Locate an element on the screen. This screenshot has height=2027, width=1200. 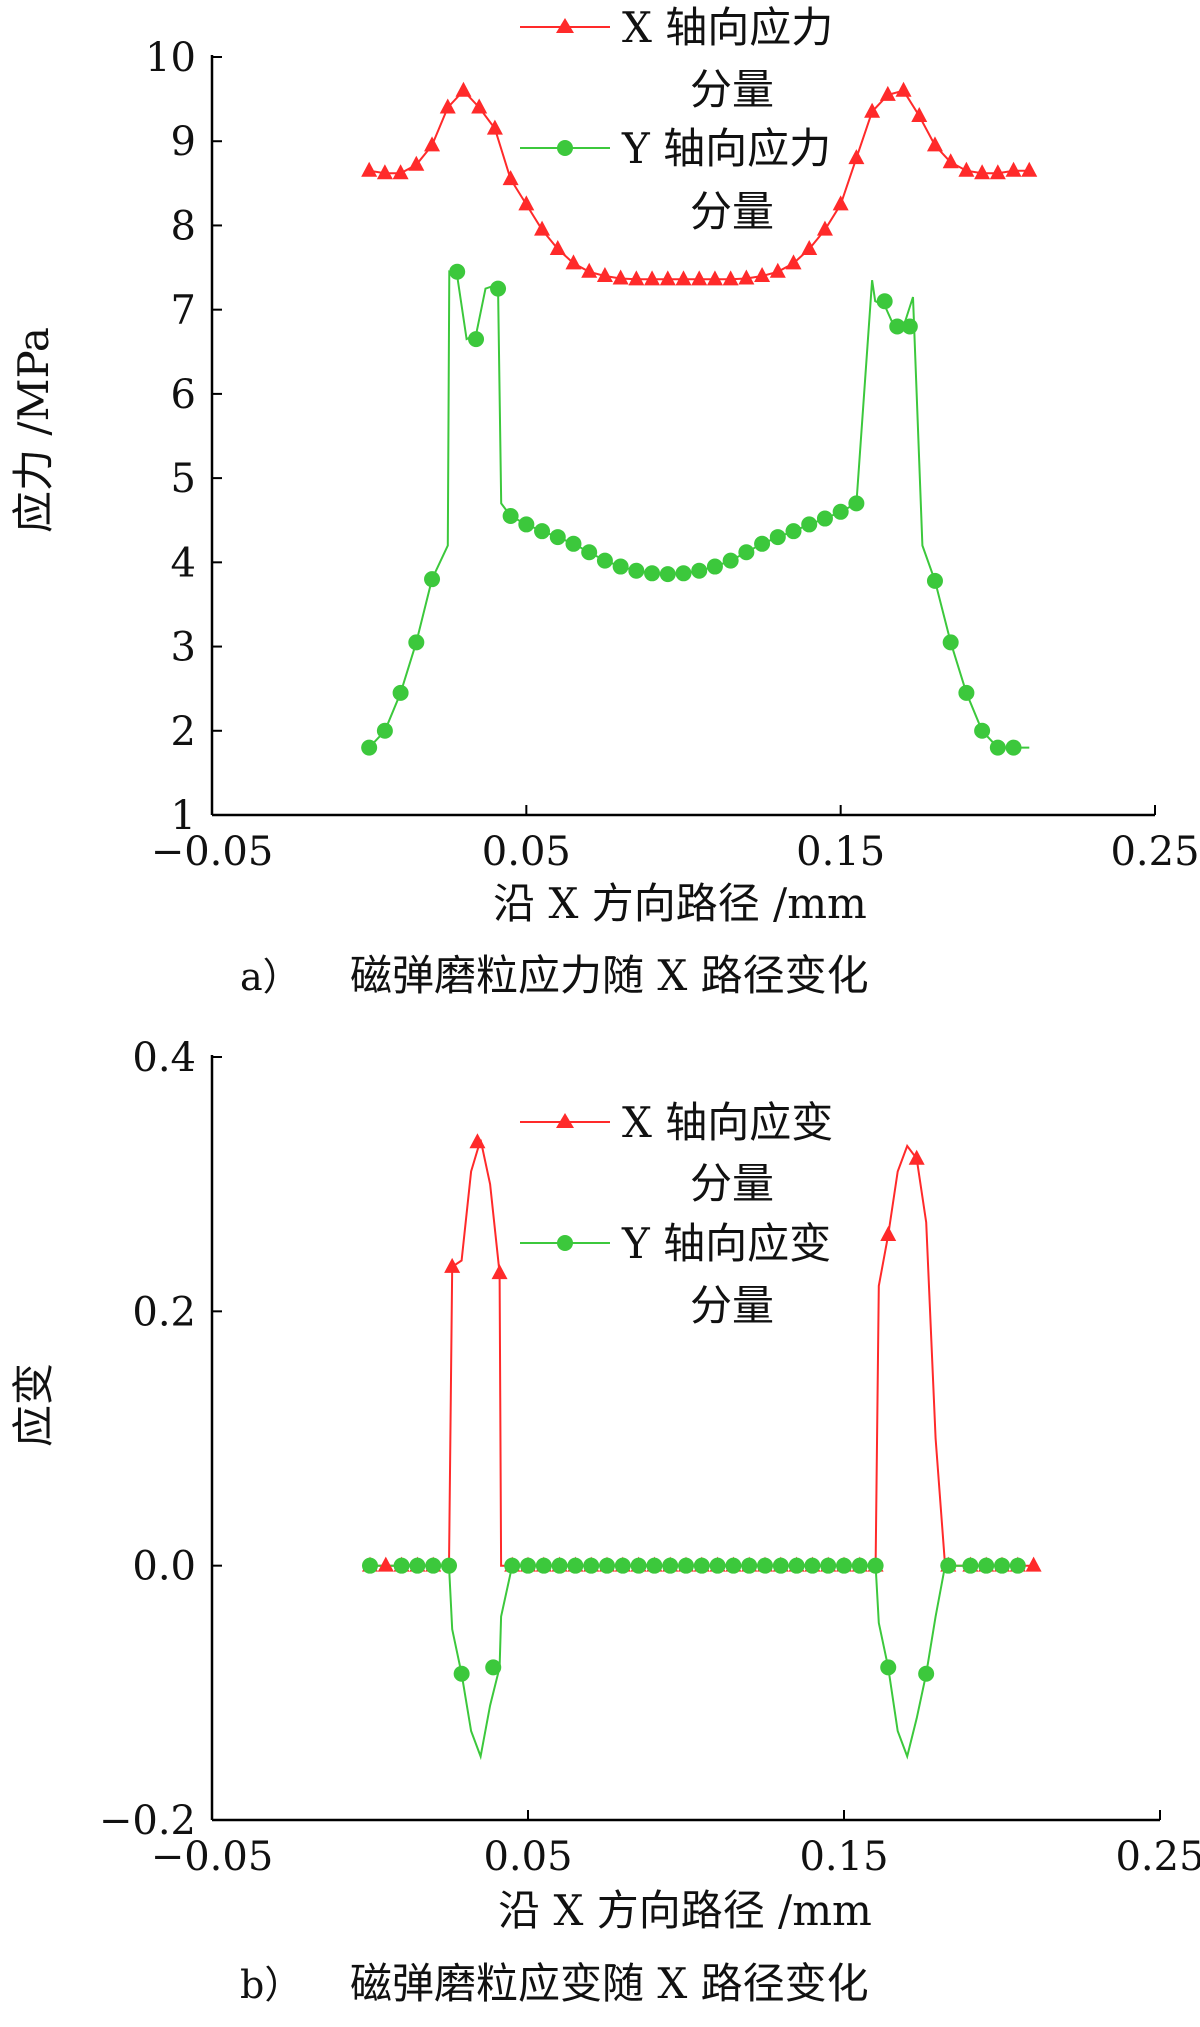
chart-a-legend-label-x: X 轴向应力 is located at coordinates (727, 27).